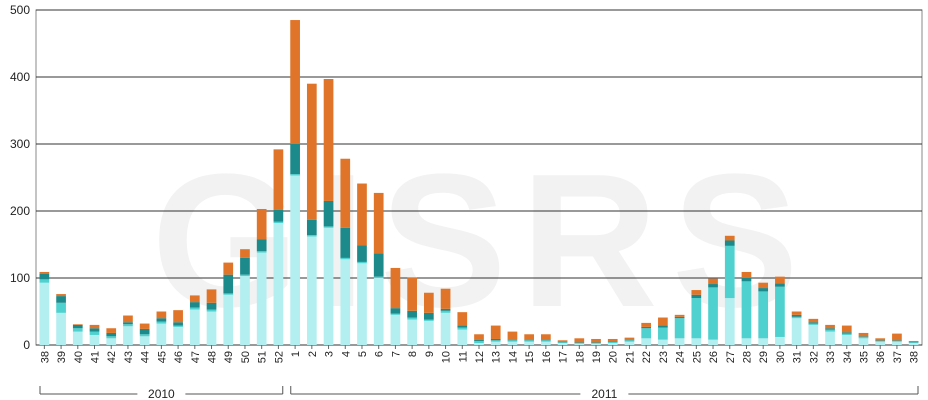  What do you see at coordinates (480, 357) in the screenshot?
I see `x-tick-label: 12` at bounding box center [480, 357].